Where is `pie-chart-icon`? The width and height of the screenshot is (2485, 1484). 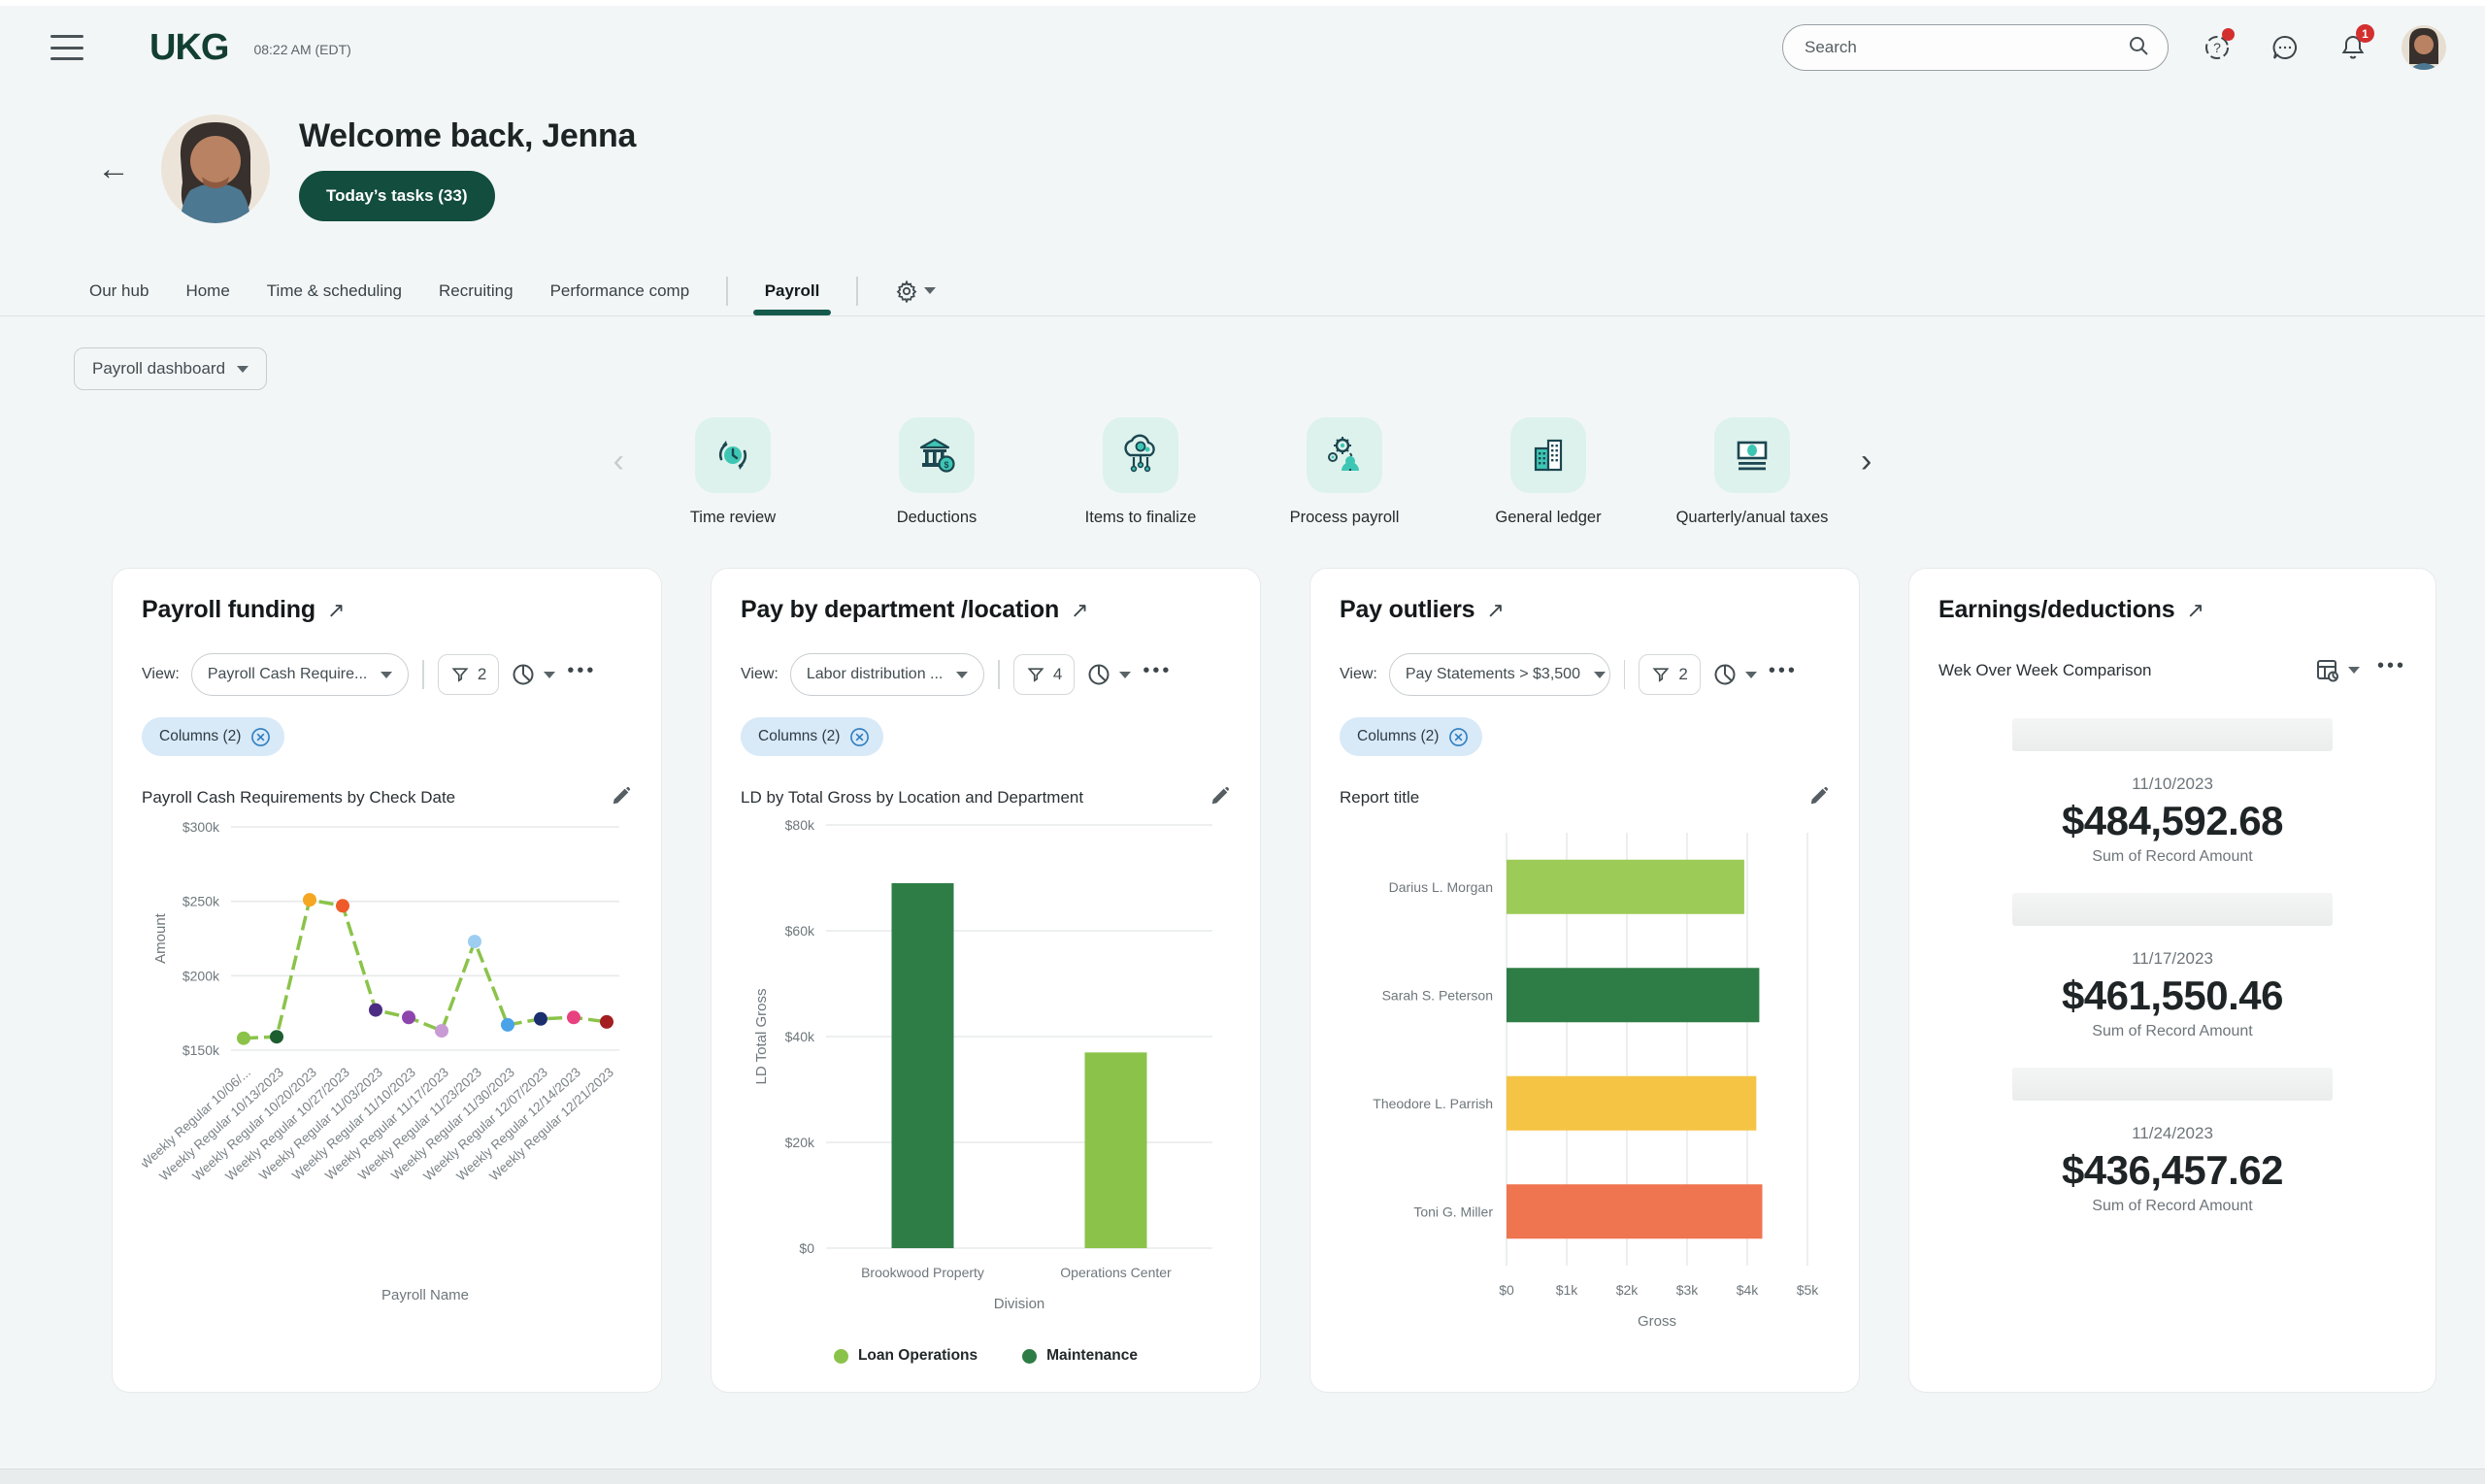 pie-chart-icon is located at coordinates (524, 674).